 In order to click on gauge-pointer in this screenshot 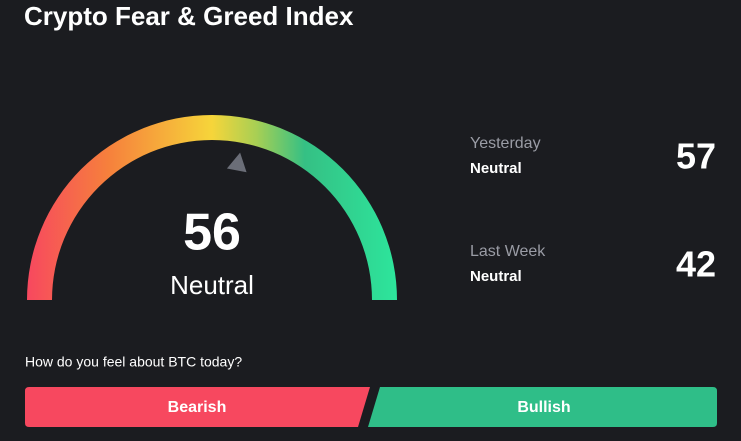, I will do `click(236, 162)`.